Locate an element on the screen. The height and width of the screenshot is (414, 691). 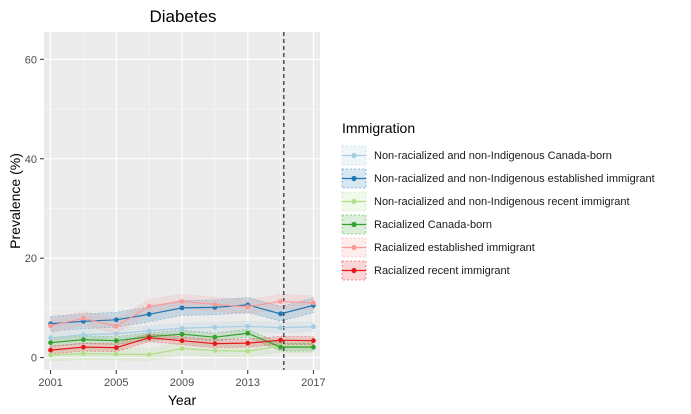
x-axis-ticks: 2001 2005 2009 2013 2017 is located at coordinates (182, 379).